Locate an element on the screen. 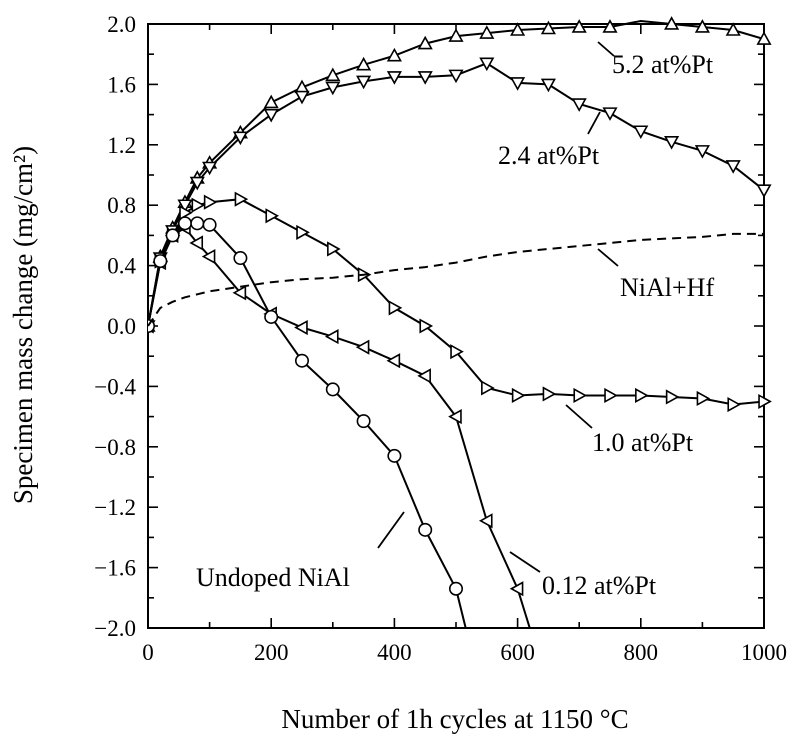 The width and height of the screenshot is (792, 744). label-undoped-nial: Undoped NiAl is located at coordinates (273, 577).